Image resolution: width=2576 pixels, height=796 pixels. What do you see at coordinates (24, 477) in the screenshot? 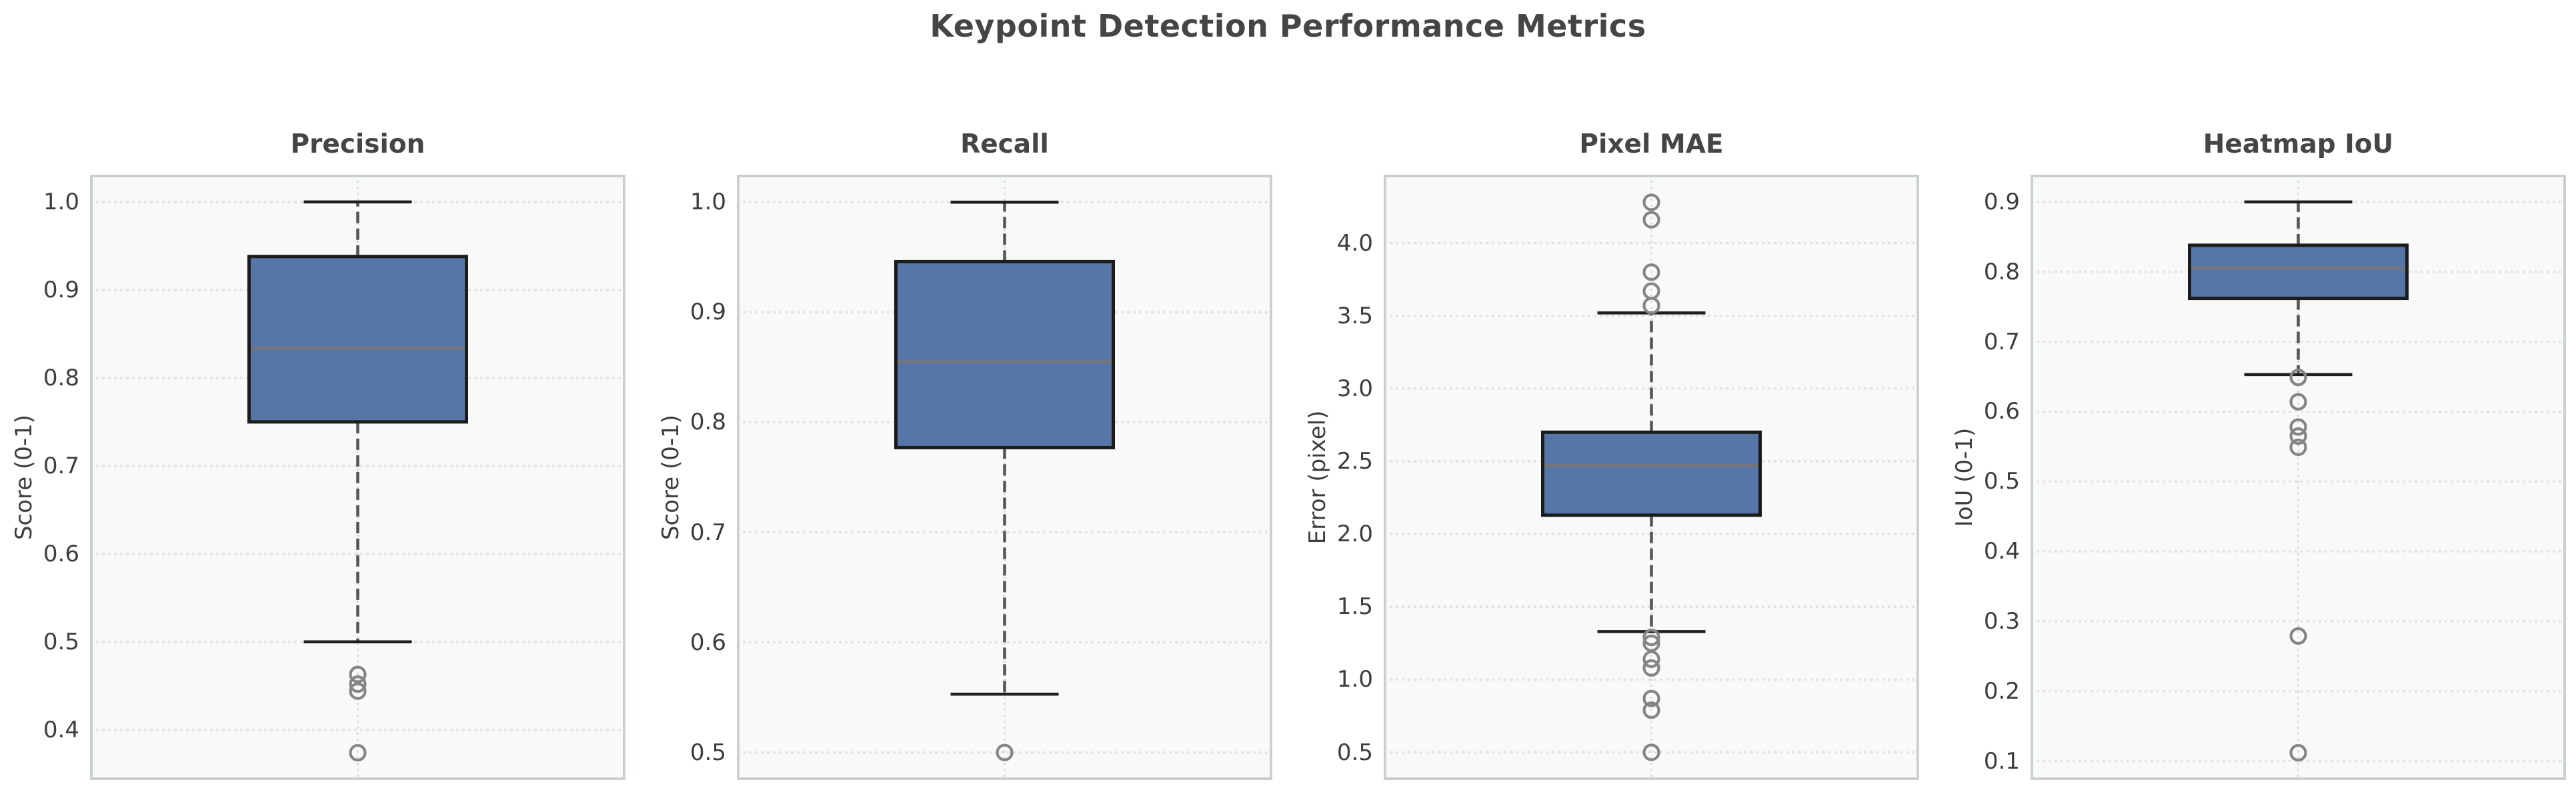
I see `y-axis-label: Score (0-1)` at bounding box center [24, 477].